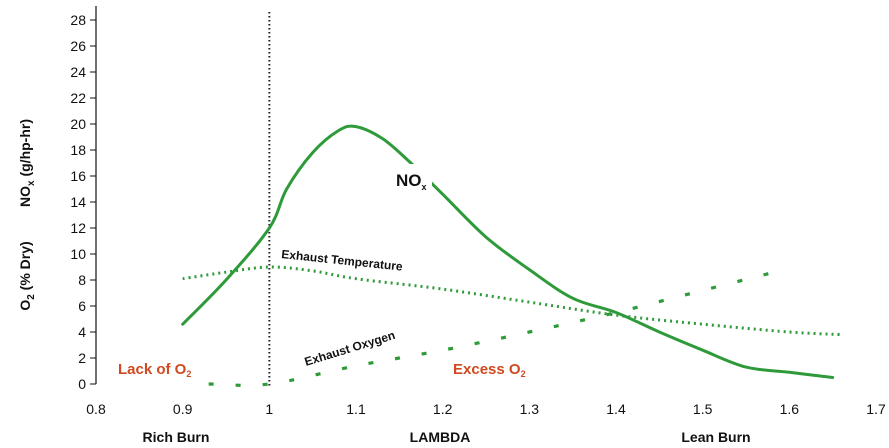  What do you see at coordinates (78, 228) in the screenshot?
I see `y-tick-label: 12` at bounding box center [78, 228].